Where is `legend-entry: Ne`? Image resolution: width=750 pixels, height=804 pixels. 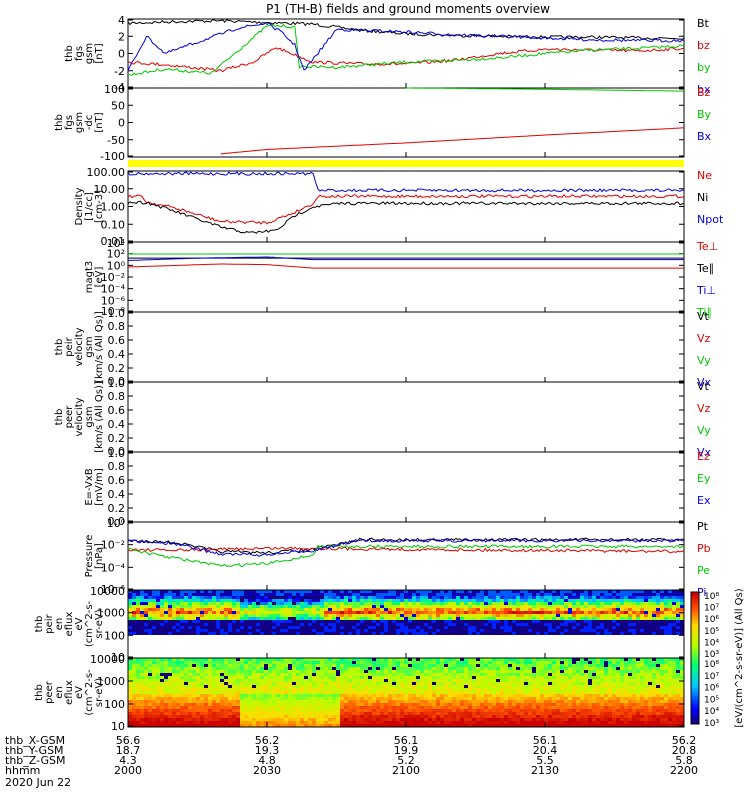
legend-entry: Ne is located at coordinates (704, 175).